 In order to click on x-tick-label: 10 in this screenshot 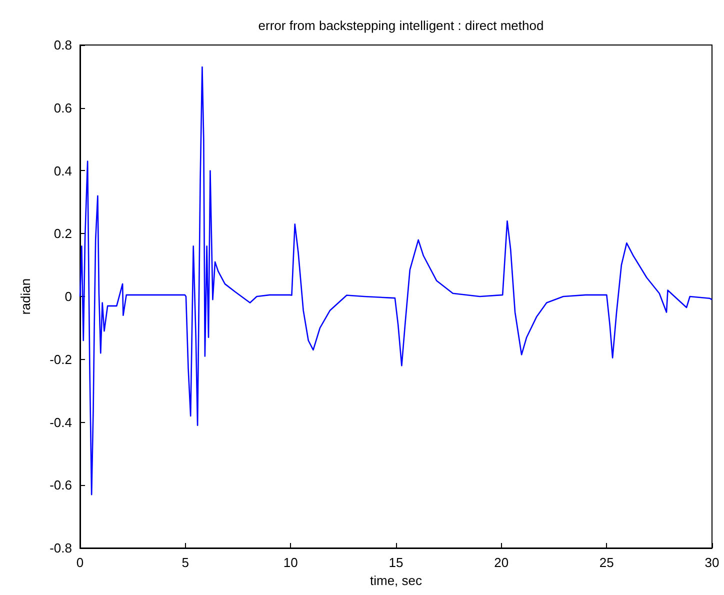, I will do `click(290, 562)`.